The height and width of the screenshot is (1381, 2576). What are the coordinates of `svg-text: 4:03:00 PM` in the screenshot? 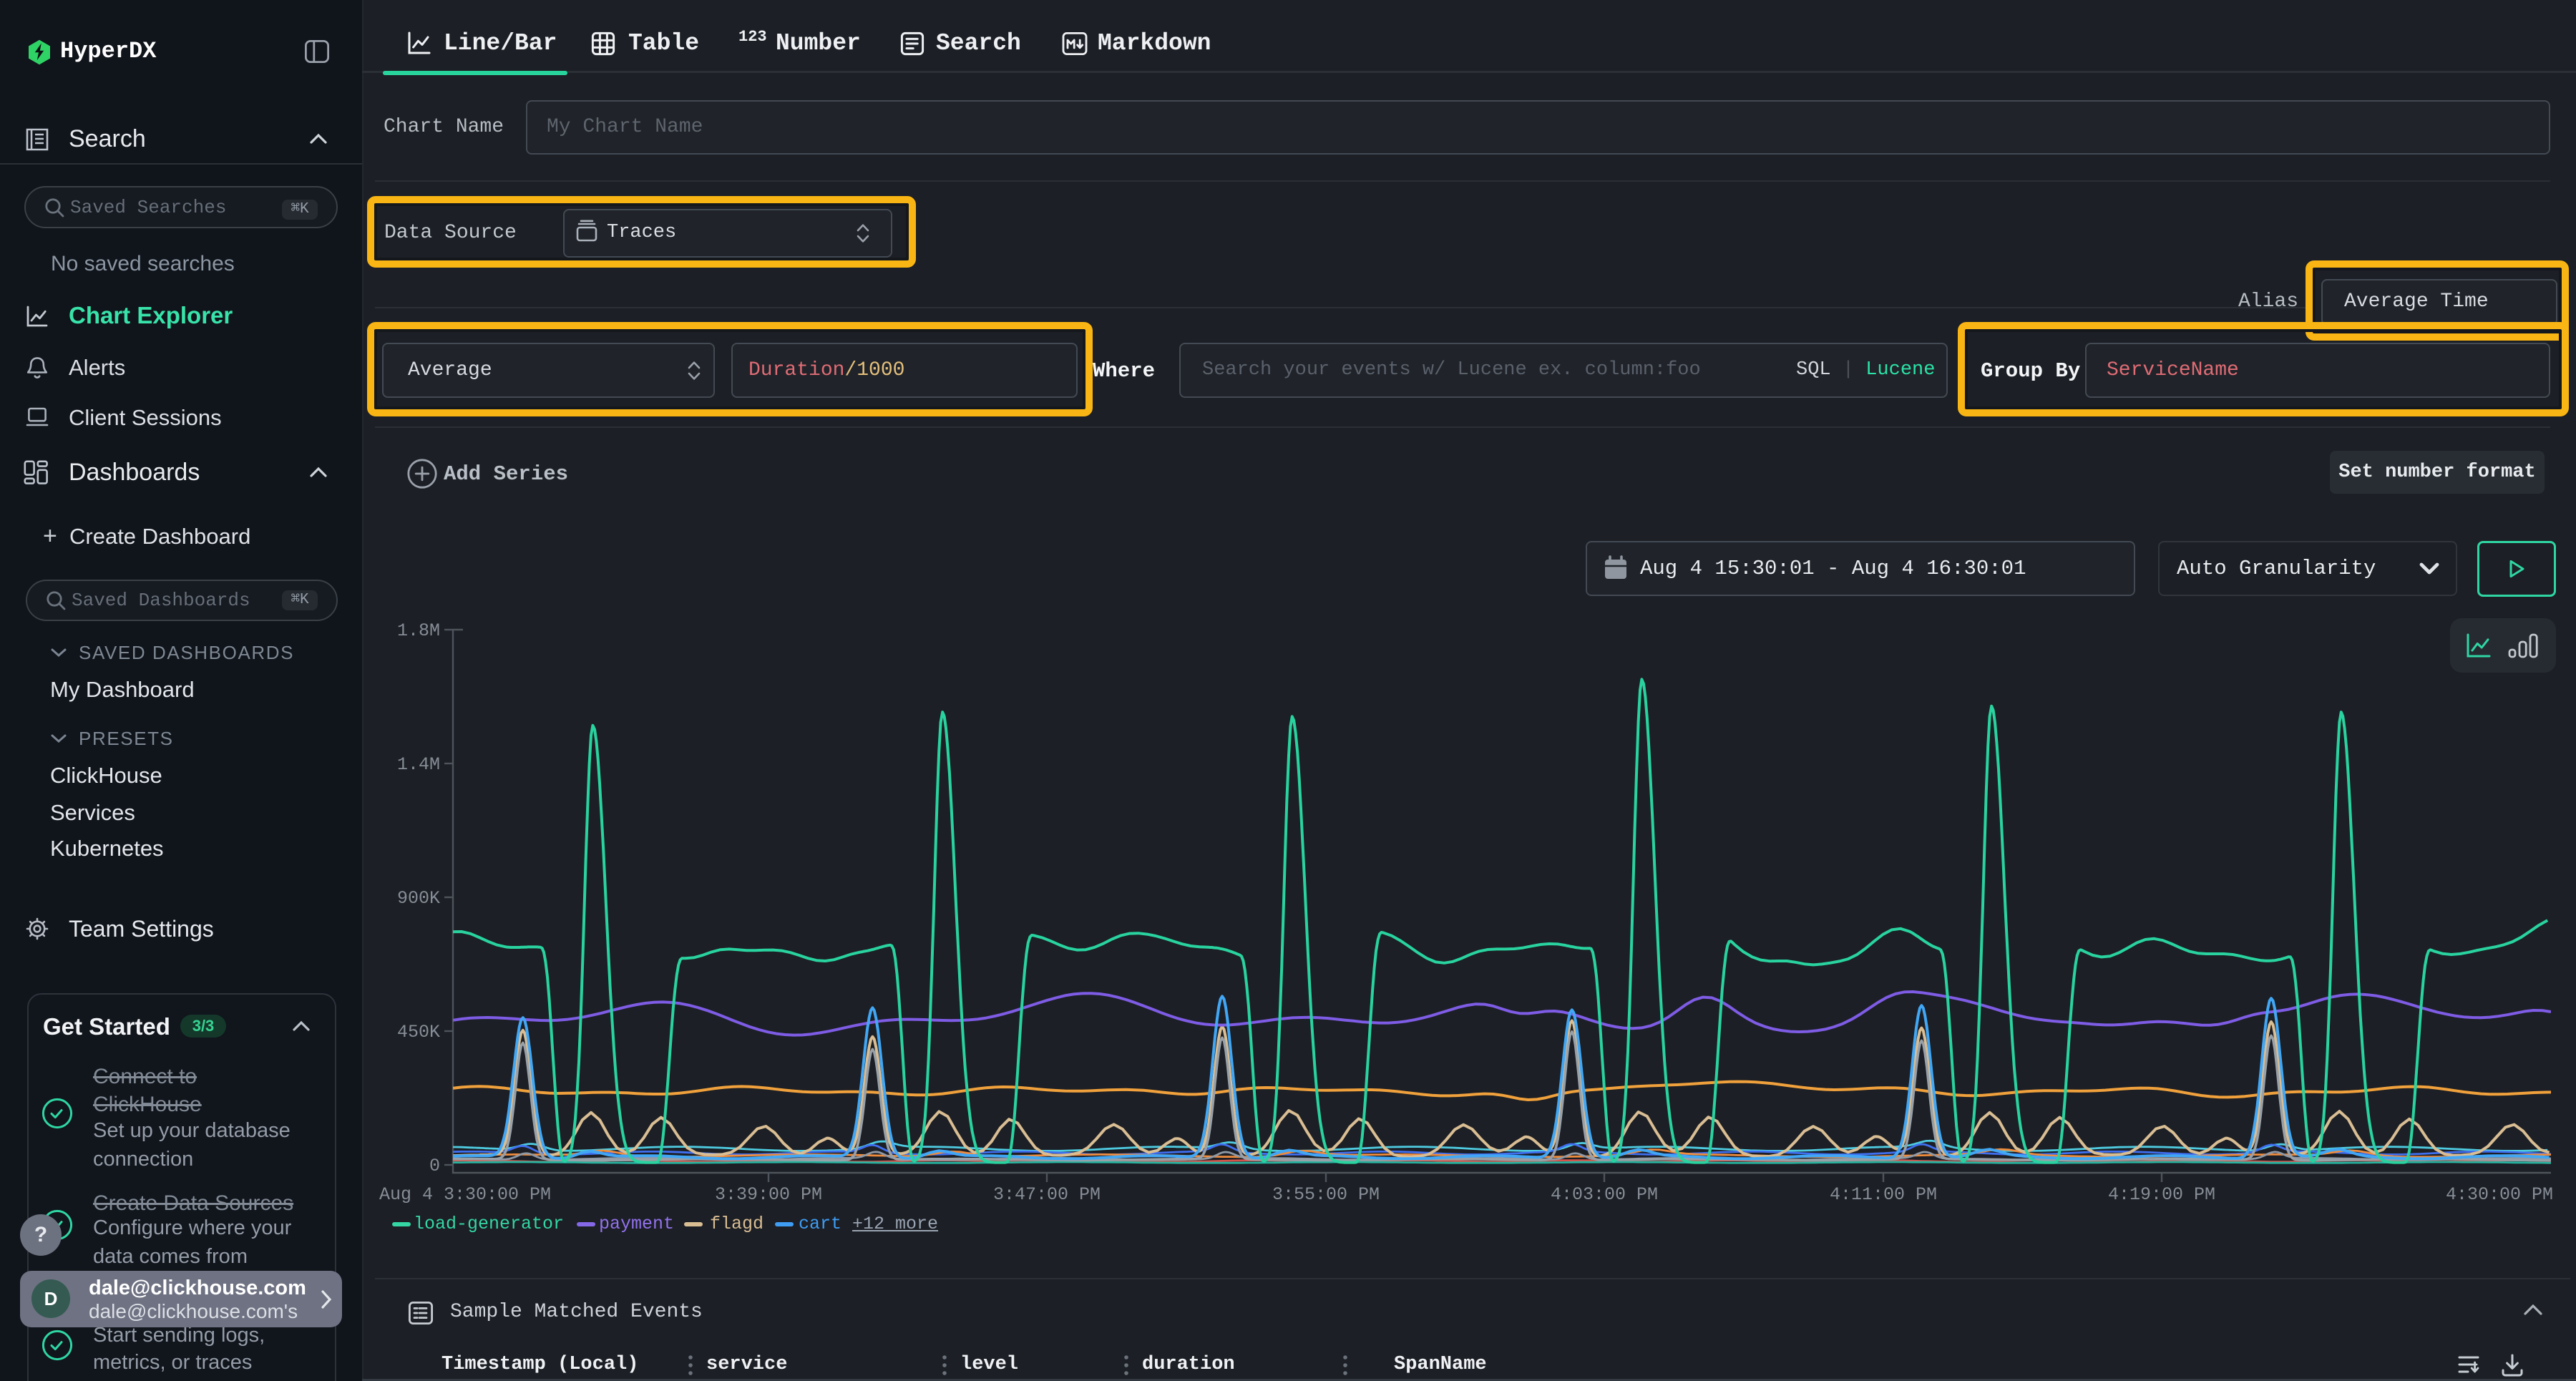 It's located at (1604, 1194).